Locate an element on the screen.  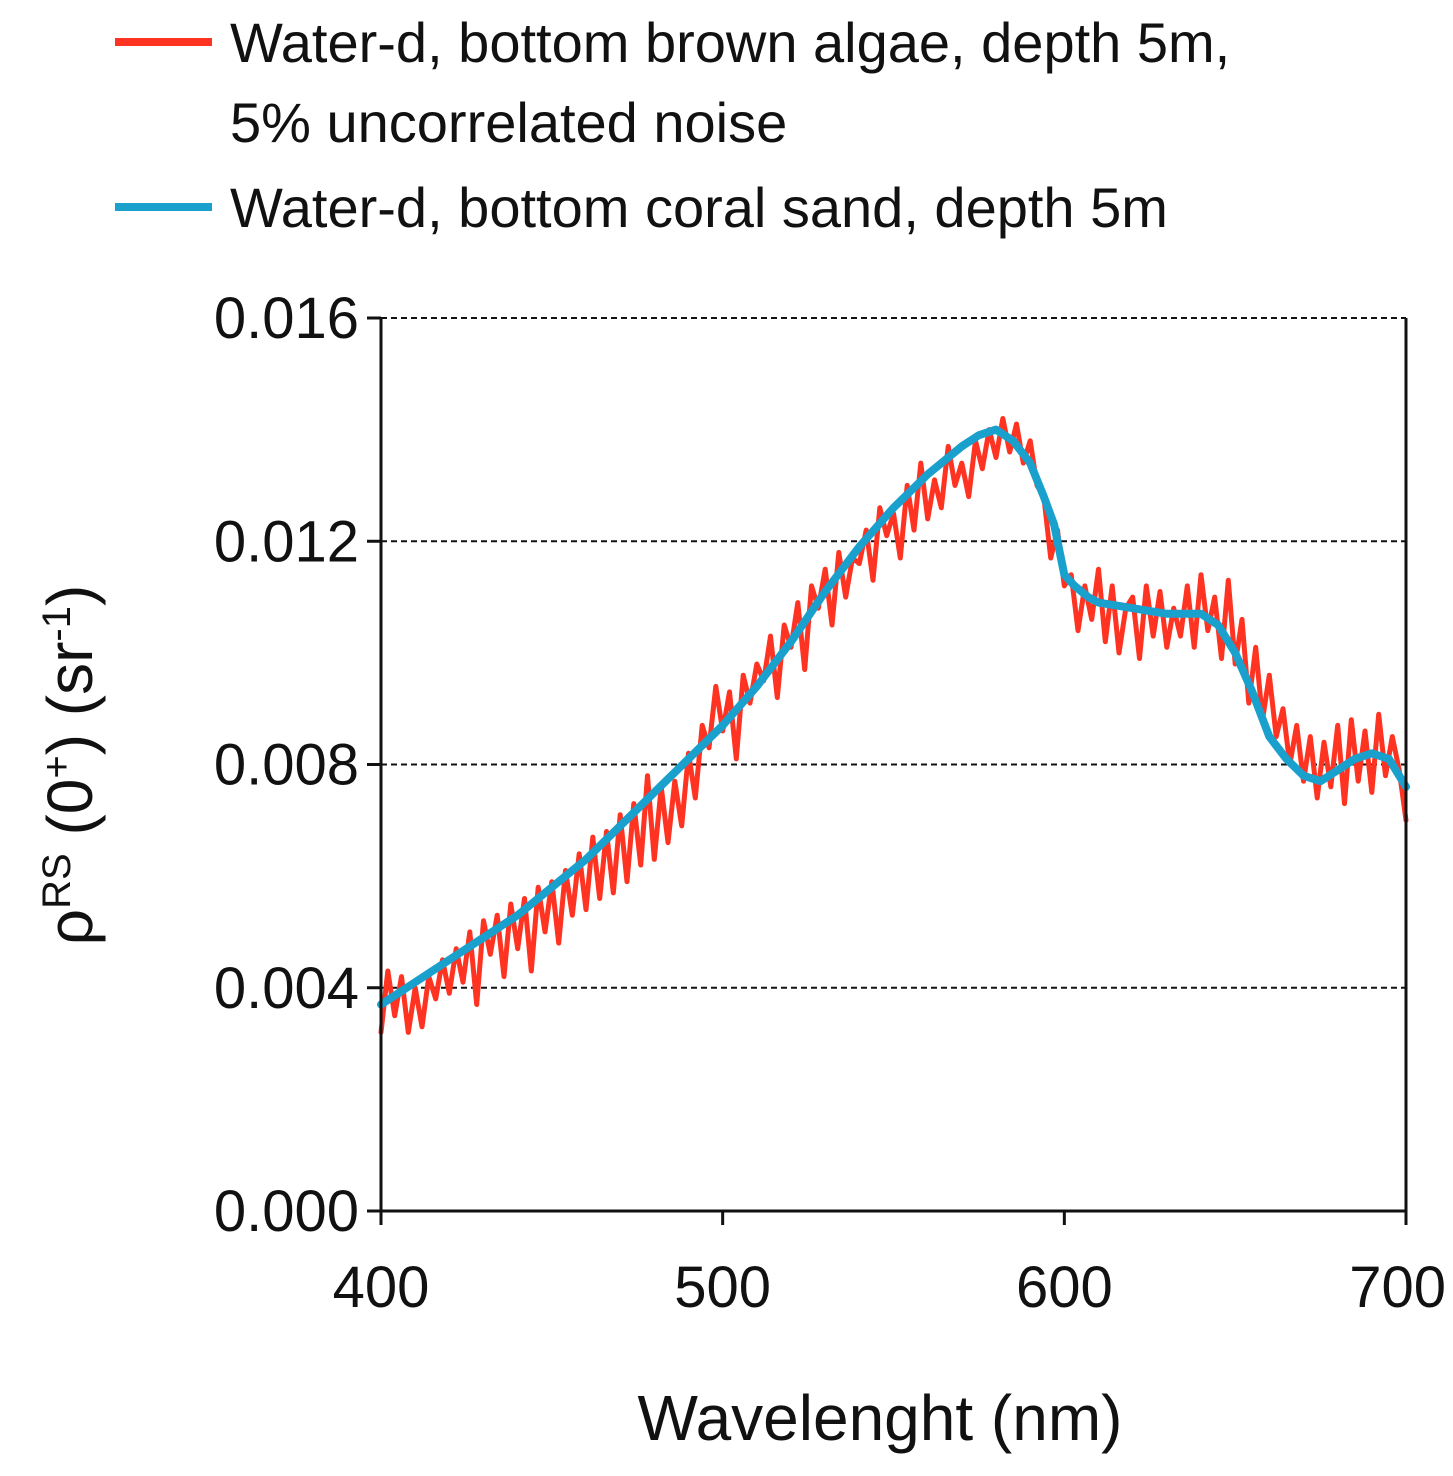
y-title-base: ρ is located at coordinates (70, 927).